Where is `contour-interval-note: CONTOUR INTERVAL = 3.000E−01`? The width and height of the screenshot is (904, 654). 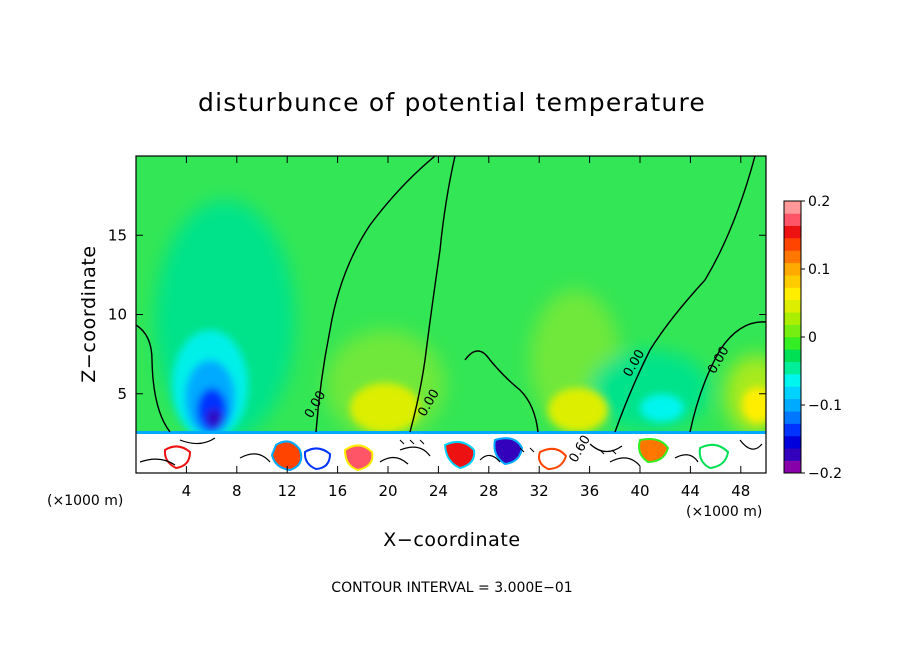
contour-interval-note: CONTOUR INTERVAL = 3.000E−01 is located at coordinates (451, 588).